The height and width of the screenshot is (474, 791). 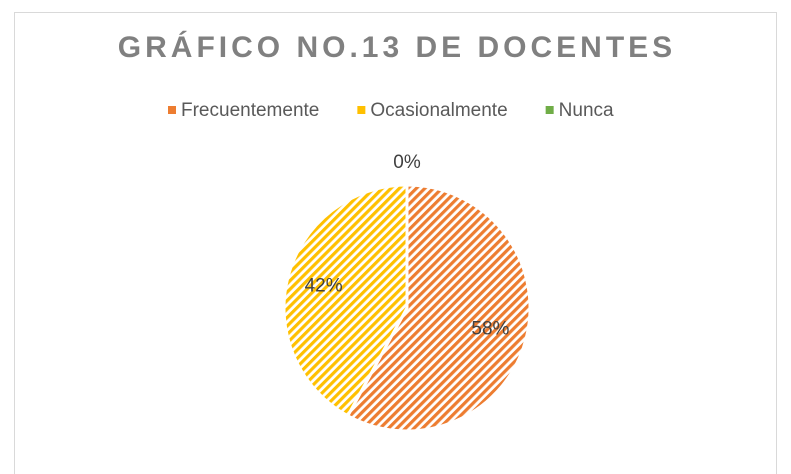 What do you see at coordinates (407, 162) in the screenshot?
I see `data-label: 0%` at bounding box center [407, 162].